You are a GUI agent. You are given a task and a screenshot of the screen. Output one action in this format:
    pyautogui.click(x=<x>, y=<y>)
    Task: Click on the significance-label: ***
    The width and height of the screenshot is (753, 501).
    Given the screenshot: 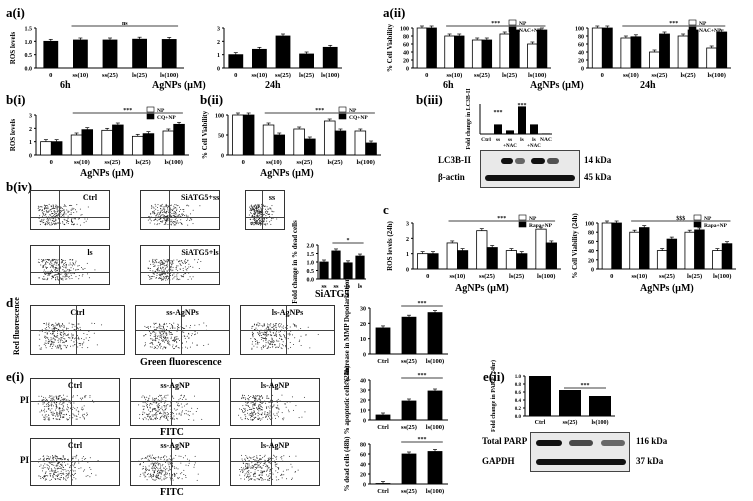 What is the action you would take?
    pyautogui.click(x=422, y=376)
    